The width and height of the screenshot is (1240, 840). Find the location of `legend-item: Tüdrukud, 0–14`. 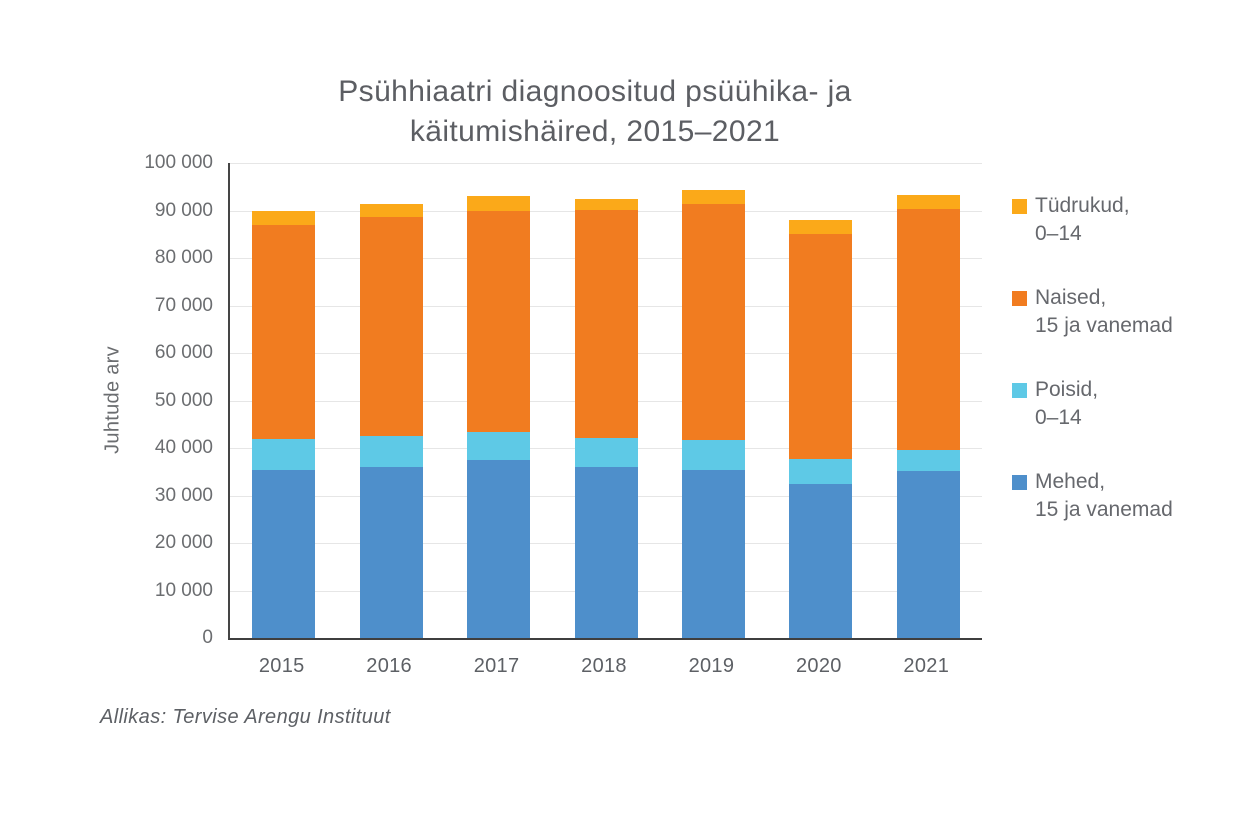

legend-item: Tüdrukud, 0–14 is located at coordinates (1124, 220).